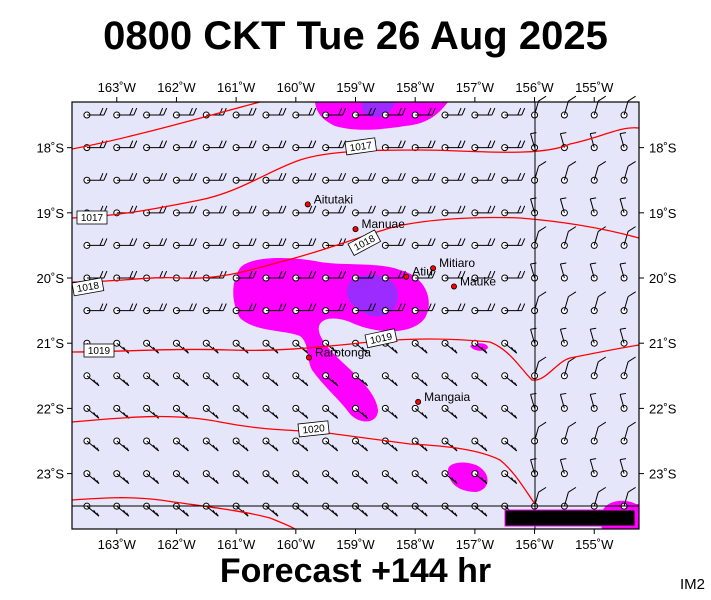 The height and width of the screenshot is (600, 711). Describe the element at coordinates (663, 474) in the screenshot. I see `lat-tick-label-right: 23˚S` at that location.